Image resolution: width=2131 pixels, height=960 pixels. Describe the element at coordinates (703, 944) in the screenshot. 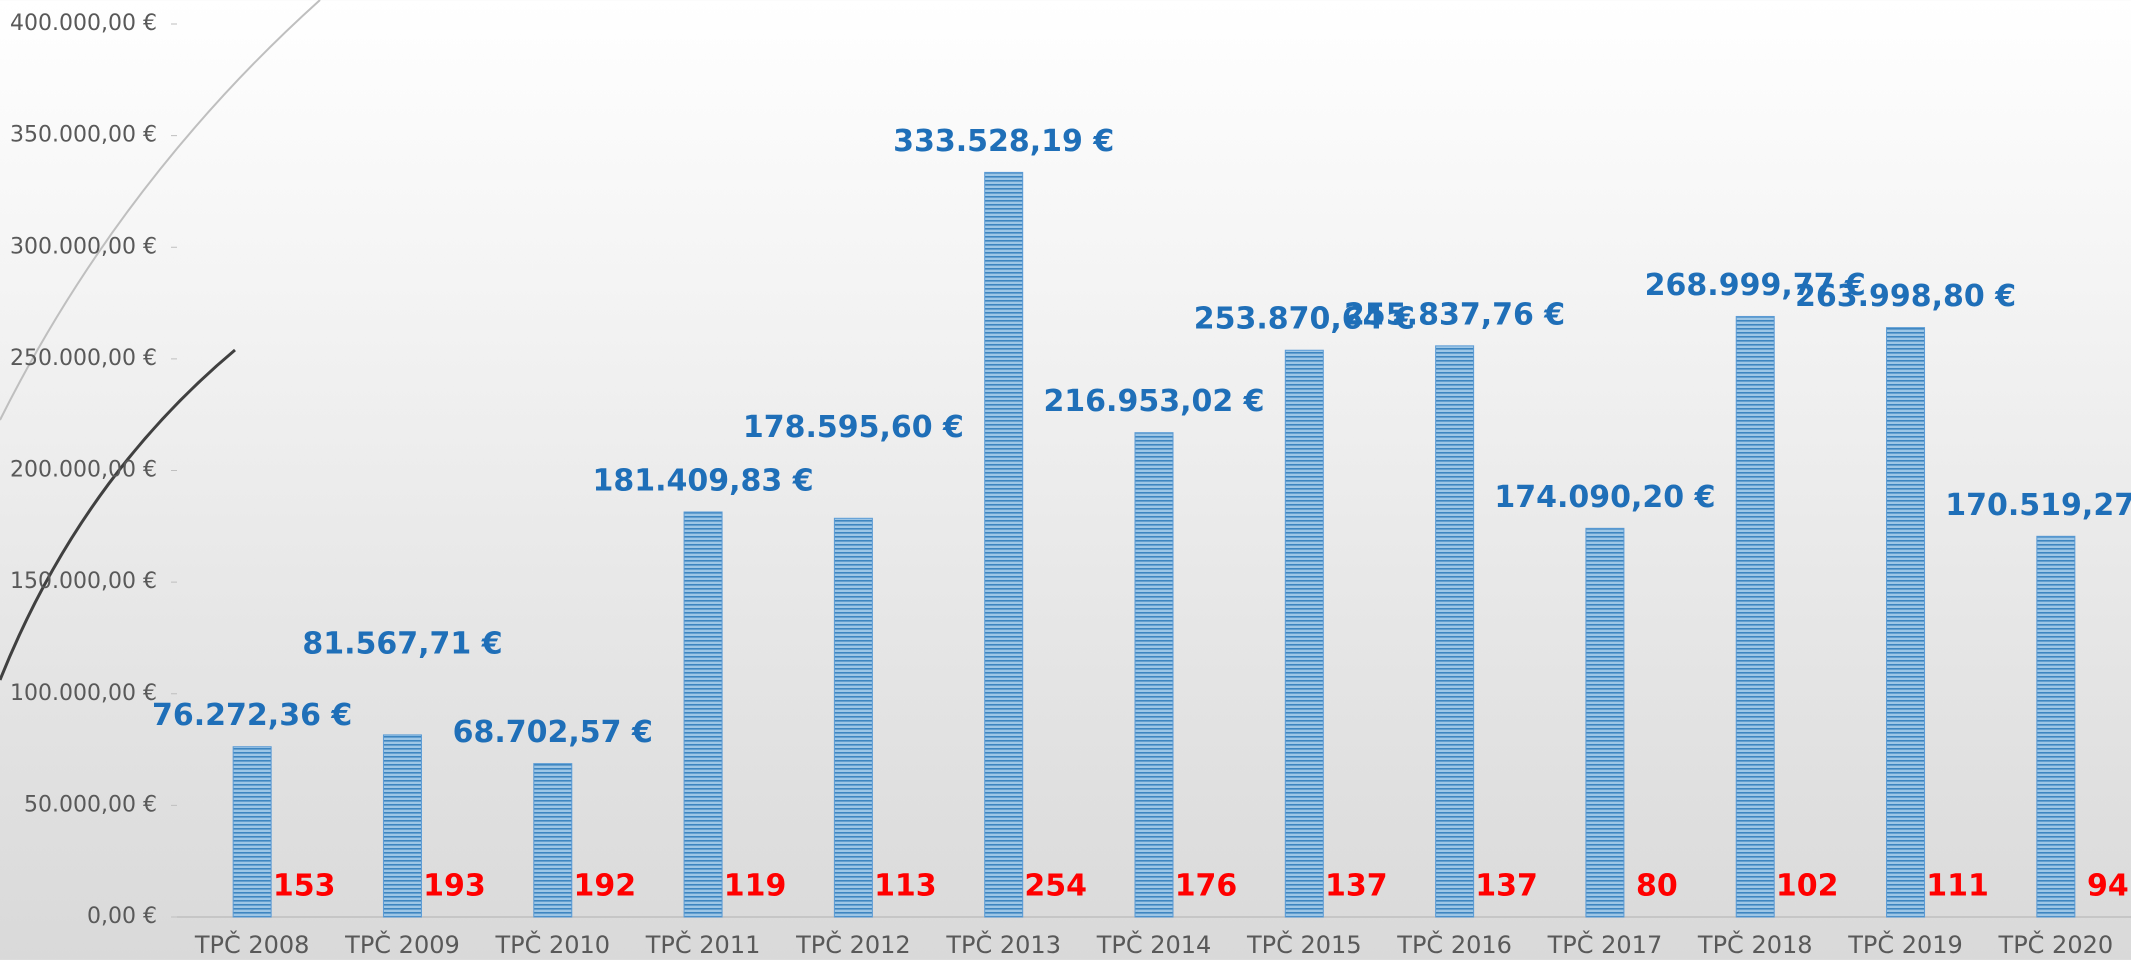

I see `x-tick-label: TPČ 2011` at that location.